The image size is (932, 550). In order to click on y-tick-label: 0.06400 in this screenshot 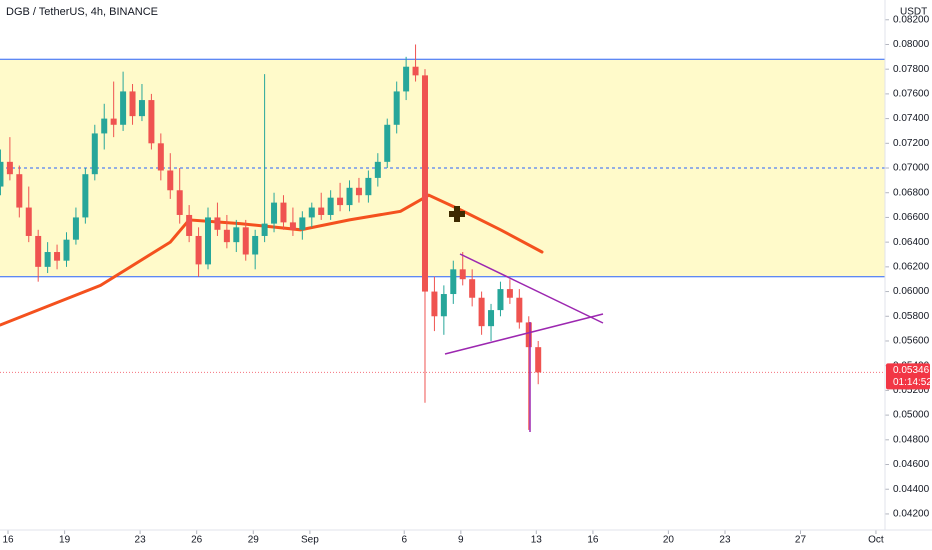, I will do `click(911, 242)`.